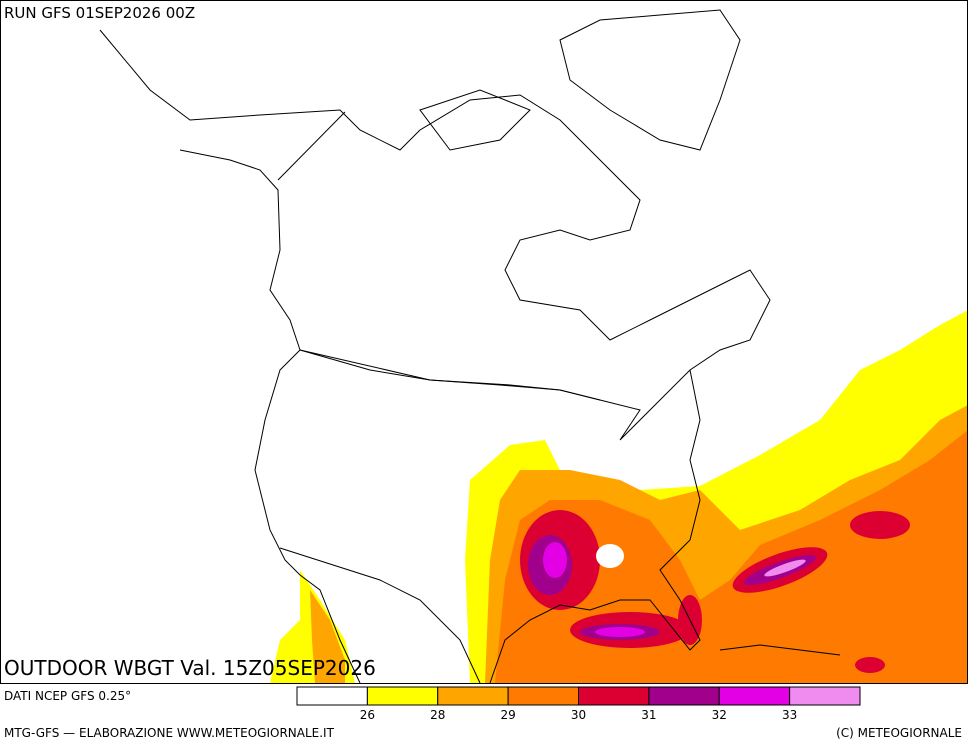  Describe the element at coordinates (578, 715) in the screenshot. I see `legend-tick-label: 30` at that location.